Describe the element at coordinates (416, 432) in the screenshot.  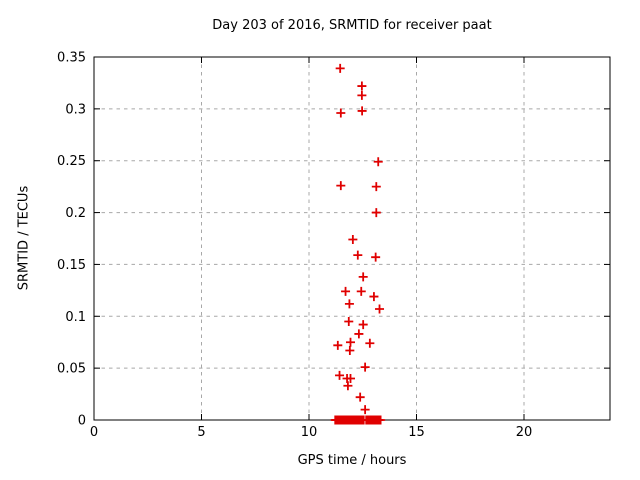
I see `x-tick-label: 15` at that location.